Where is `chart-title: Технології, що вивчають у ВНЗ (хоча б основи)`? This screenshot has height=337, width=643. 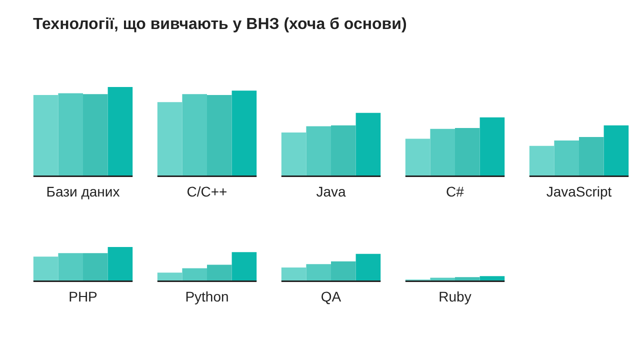
chart-title: Технології, що вивчають у ВНЗ (хоча б основи) is located at coordinates (220, 25).